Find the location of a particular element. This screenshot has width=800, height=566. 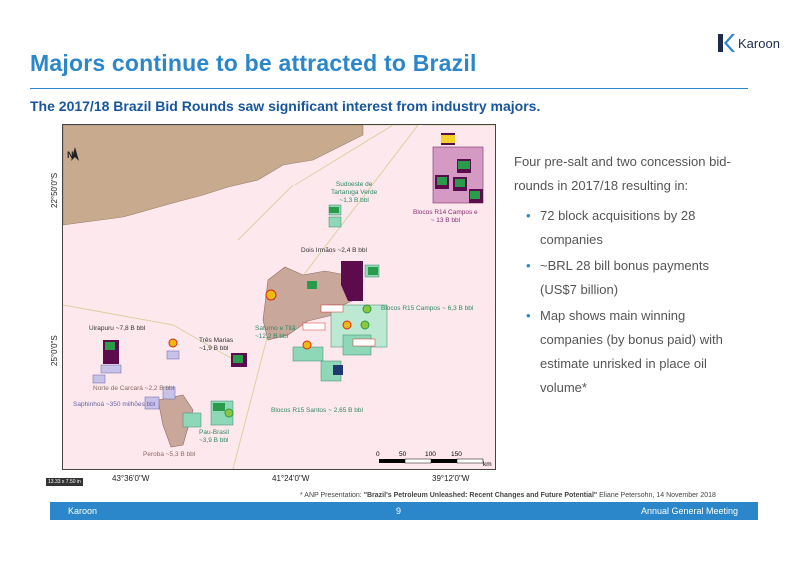

label-r15-santos: Blocos R15 Santos ~ 2,65 B bbl is located at coordinates (317, 410).